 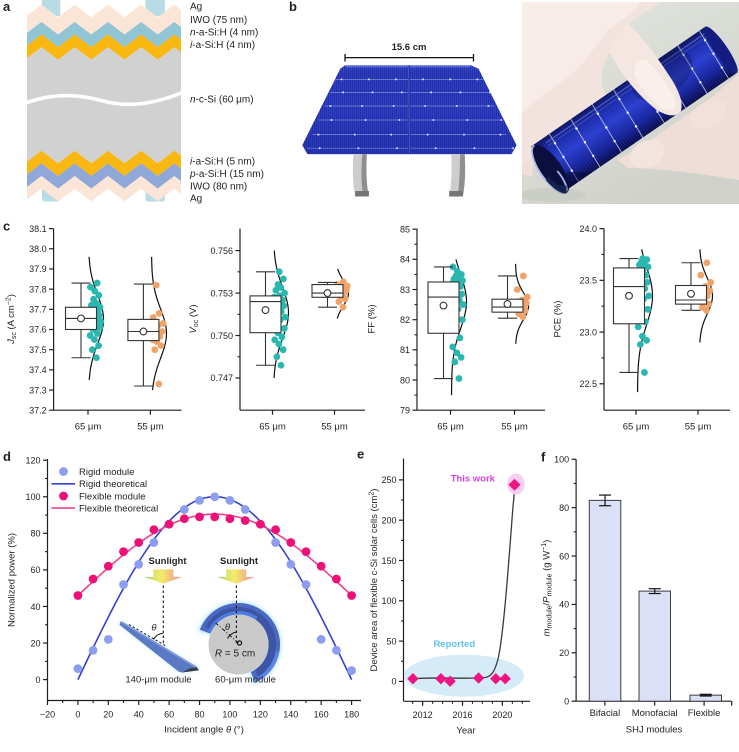 What do you see at coordinates (224, 33) in the screenshot?
I see `svg-text: n-a-Si:H (4 nm)` at bounding box center [224, 33].